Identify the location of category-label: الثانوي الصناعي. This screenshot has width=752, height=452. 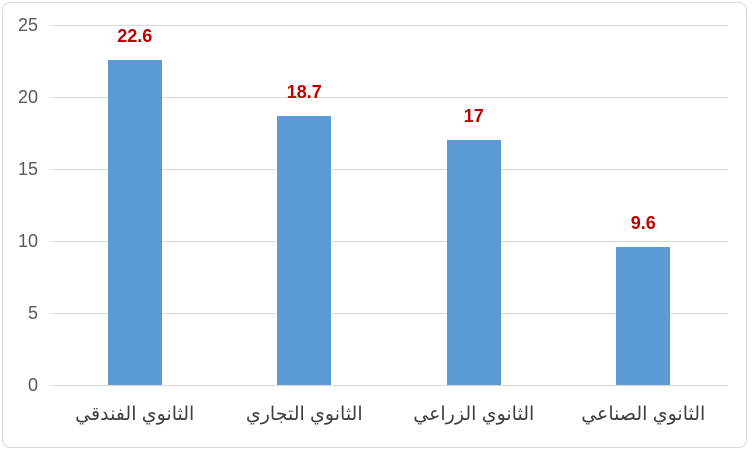
(643, 414).